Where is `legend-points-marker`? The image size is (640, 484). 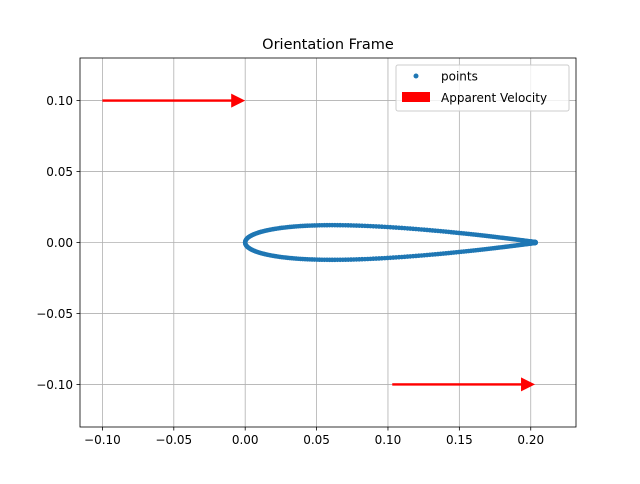 legend-points-marker is located at coordinates (416, 76).